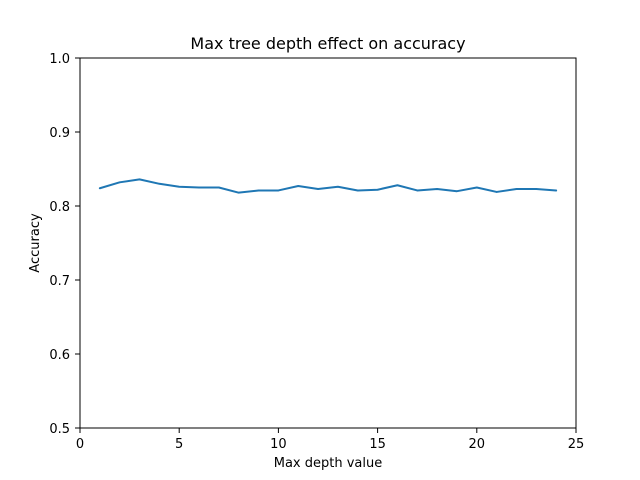  What do you see at coordinates (59, 355) in the screenshot?
I see `y-tick-label: 0.6` at bounding box center [59, 355].